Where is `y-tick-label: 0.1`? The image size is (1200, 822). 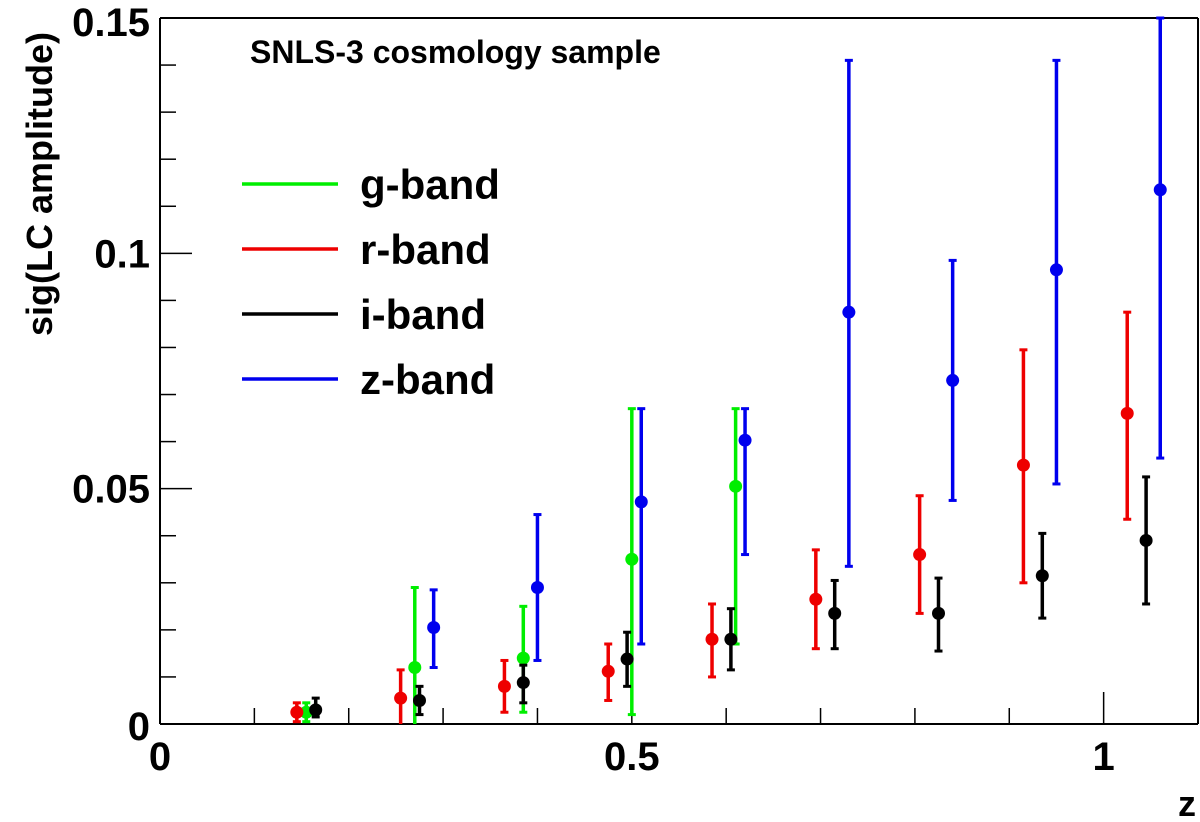
y-tick-label: 0.1 is located at coordinates (122, 254).